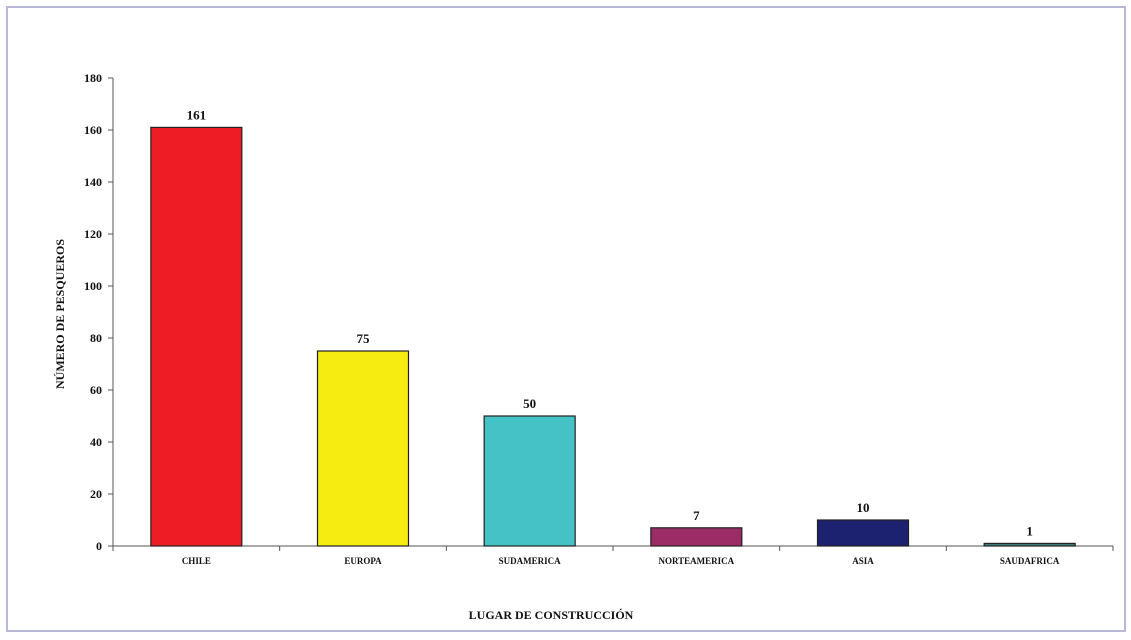 The height and width of the screenshot is (640, 1131). I want to click on data-label-sudamerica: 50, so click(529, 403).